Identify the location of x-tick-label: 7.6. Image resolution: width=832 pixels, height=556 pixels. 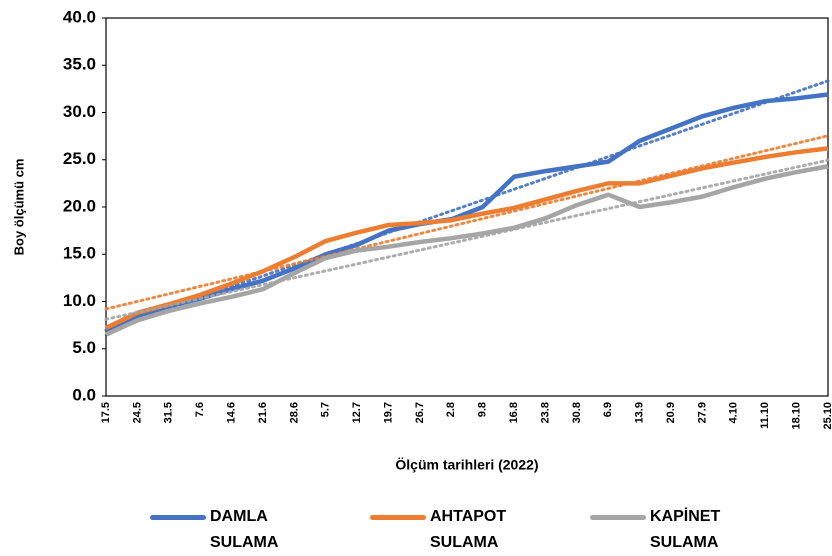
(200, 409).